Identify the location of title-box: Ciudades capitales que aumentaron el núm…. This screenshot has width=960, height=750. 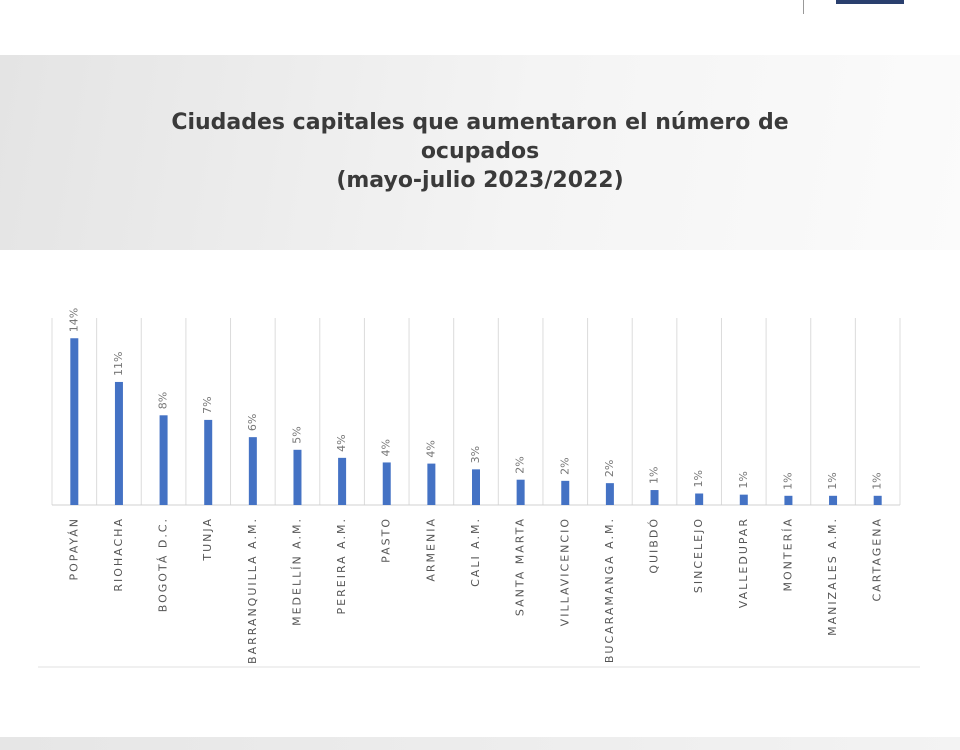
(480, 151).